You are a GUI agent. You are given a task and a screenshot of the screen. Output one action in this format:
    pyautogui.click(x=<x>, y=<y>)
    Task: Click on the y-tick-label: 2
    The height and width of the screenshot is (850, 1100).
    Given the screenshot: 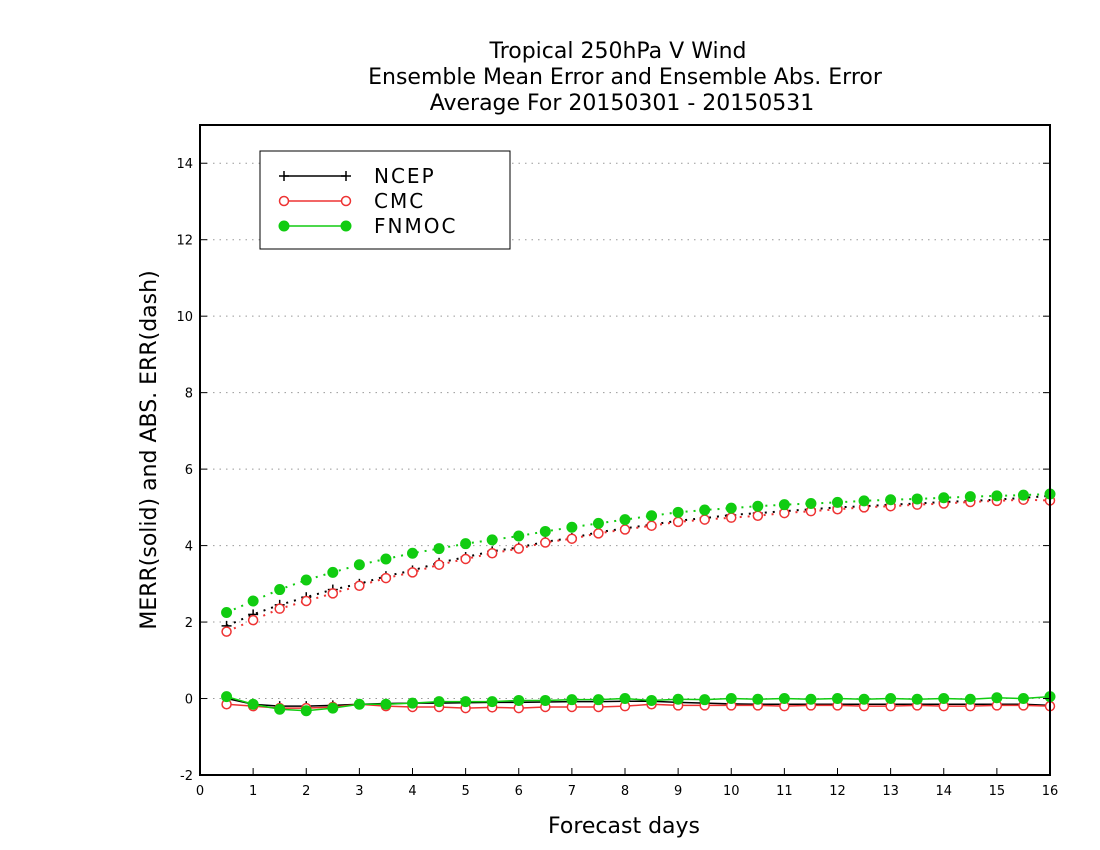 What is the action you would take?
    pyautogui.click(x=189, y=623)
    